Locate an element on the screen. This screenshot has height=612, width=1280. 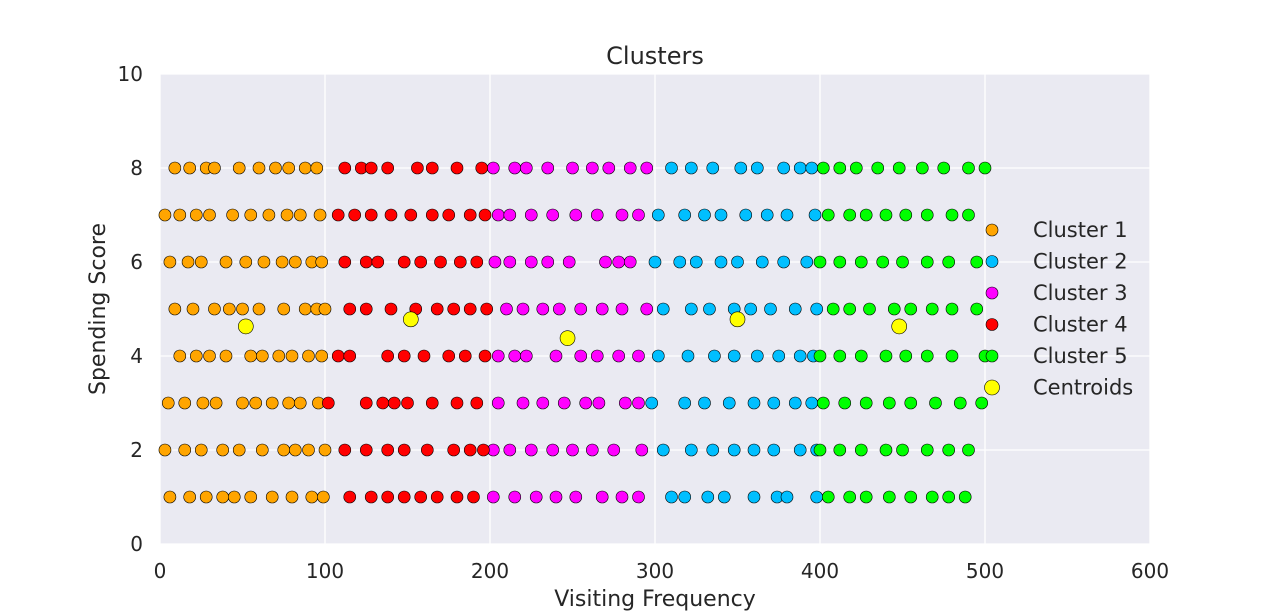
x-tick-label: 200 is located at coordinates (490, 571).